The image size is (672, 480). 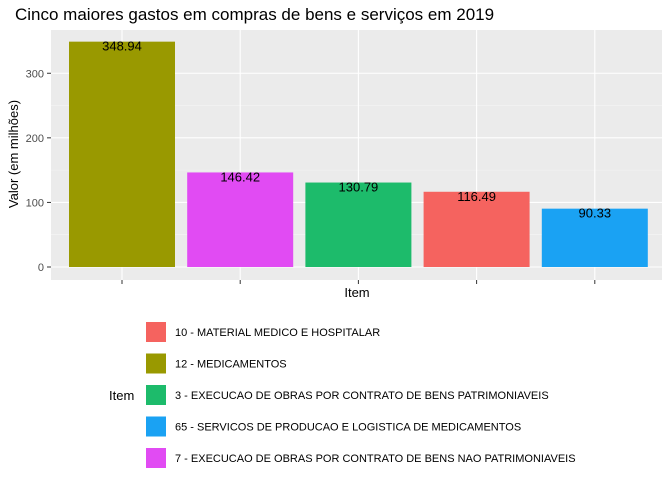 I want to click on y-tick-label: 200, so click(x=35, y=139).